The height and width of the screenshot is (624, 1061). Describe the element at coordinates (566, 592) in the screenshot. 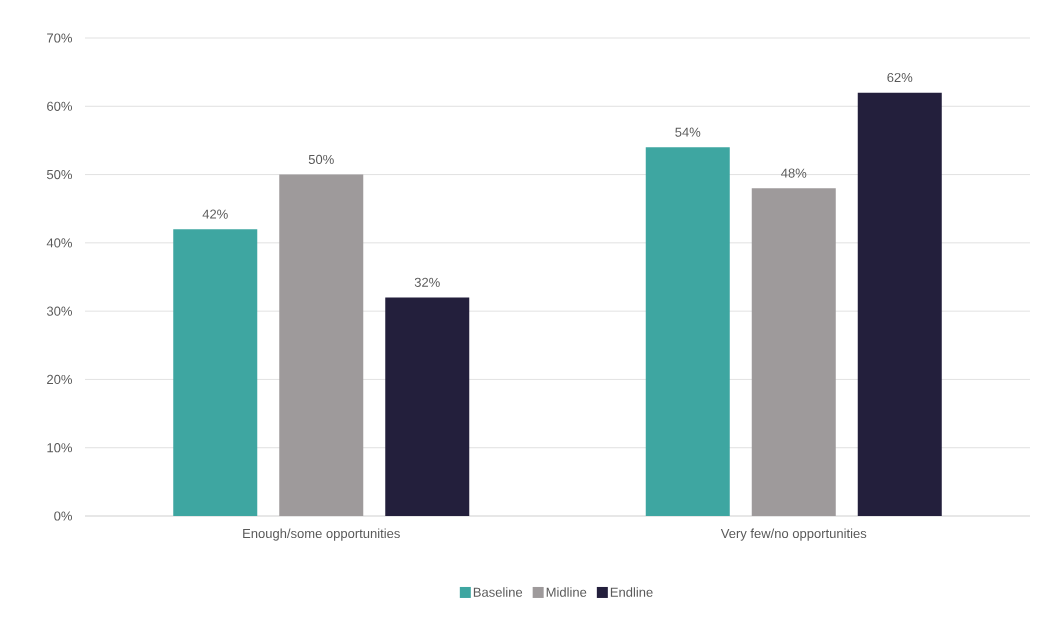

I see `legend-label: Midline` at that location.